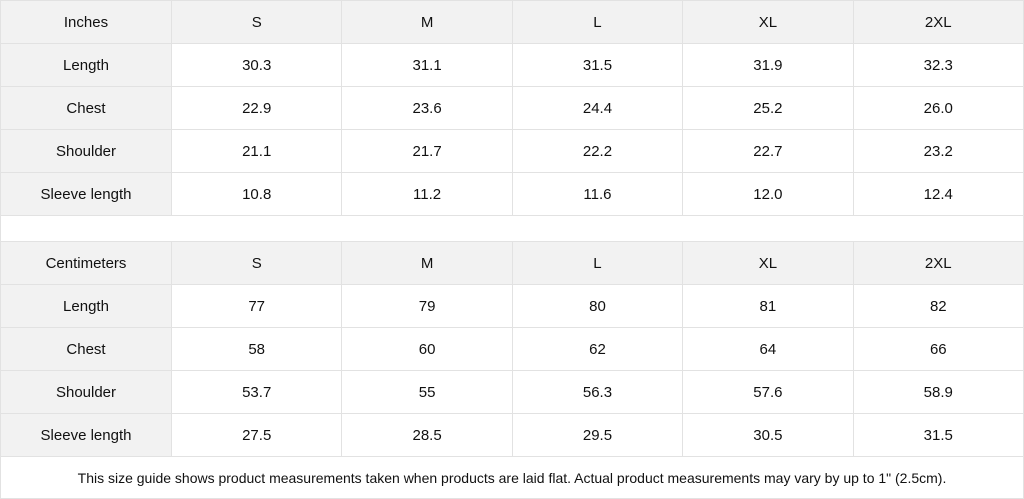 Image resolution: width=1024 pixels, height=499 pixels. What do you see at coordinates (768, 349) in the screenshot?
I see `measurement-value: 64` at bounding box center [768, 349].